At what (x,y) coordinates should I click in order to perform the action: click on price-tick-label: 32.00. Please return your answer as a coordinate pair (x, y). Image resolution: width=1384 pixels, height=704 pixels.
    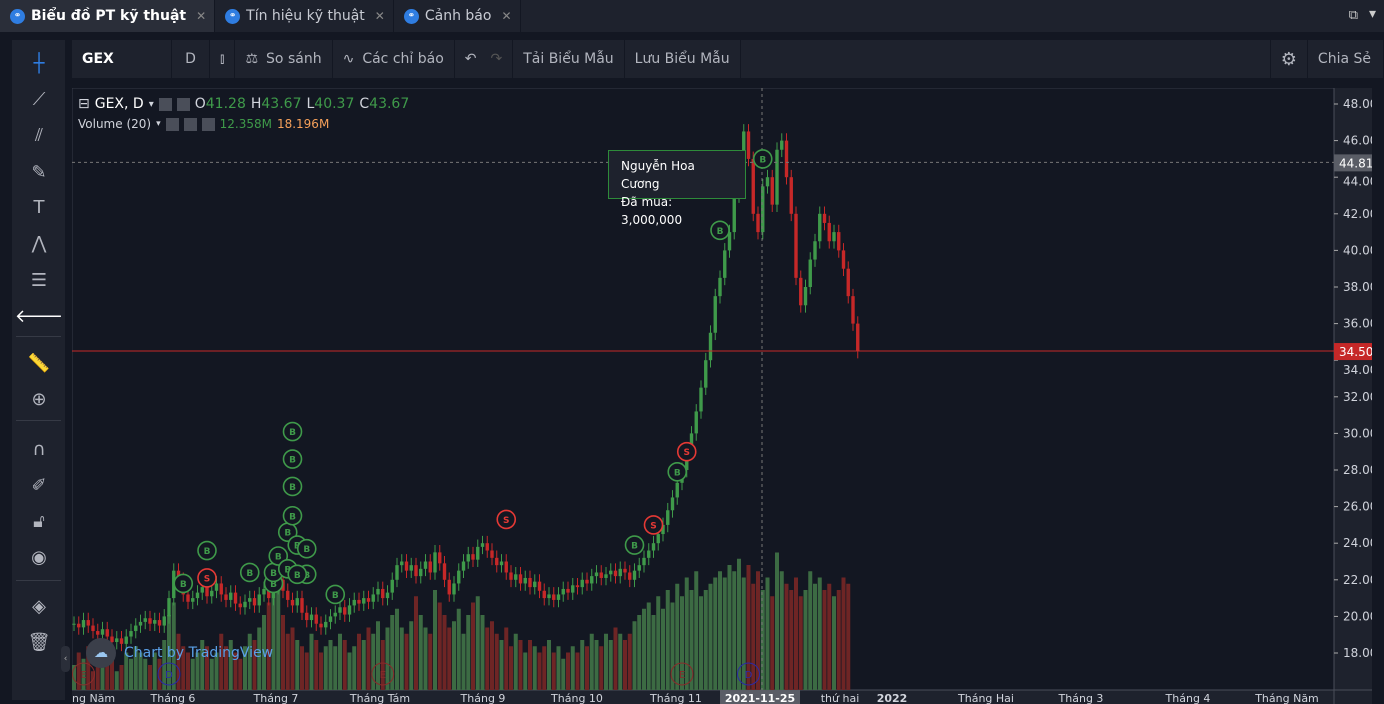
    Looking at the image, I should click on (1357, 397).